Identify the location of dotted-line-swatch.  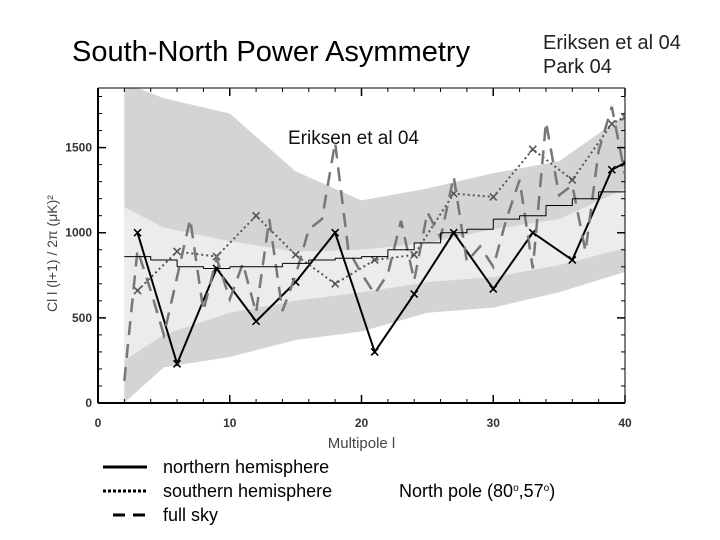
(125, 491).